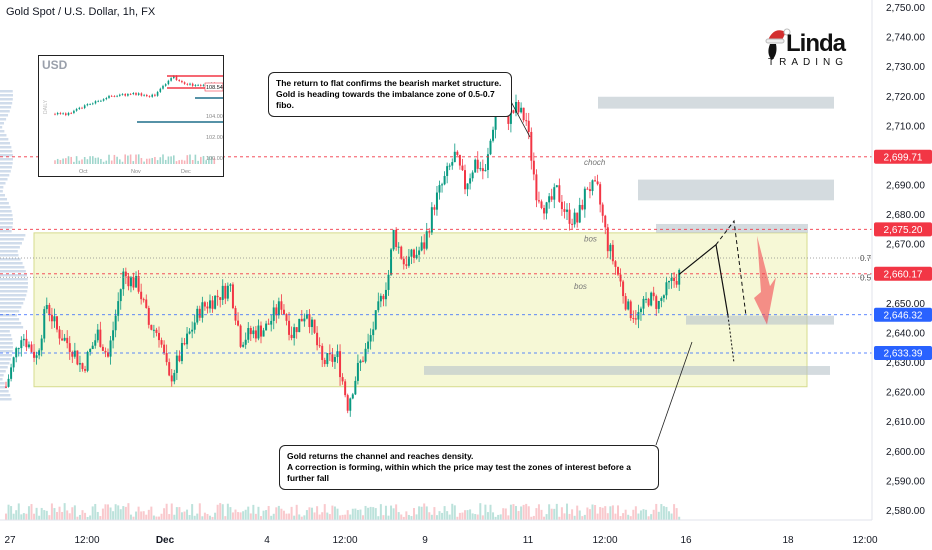 This screenshot has height=550, width=932. Describe the element at coordinates (425, 540) in the screenshot. I see `x-tick-label: 9` at that location.